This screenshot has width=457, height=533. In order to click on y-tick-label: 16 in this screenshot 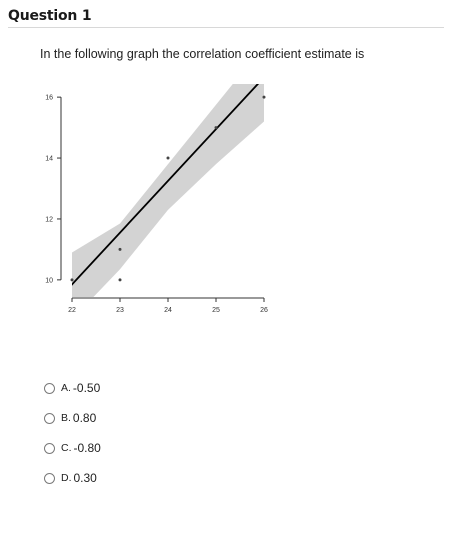, I will do `click(49, 98)`.